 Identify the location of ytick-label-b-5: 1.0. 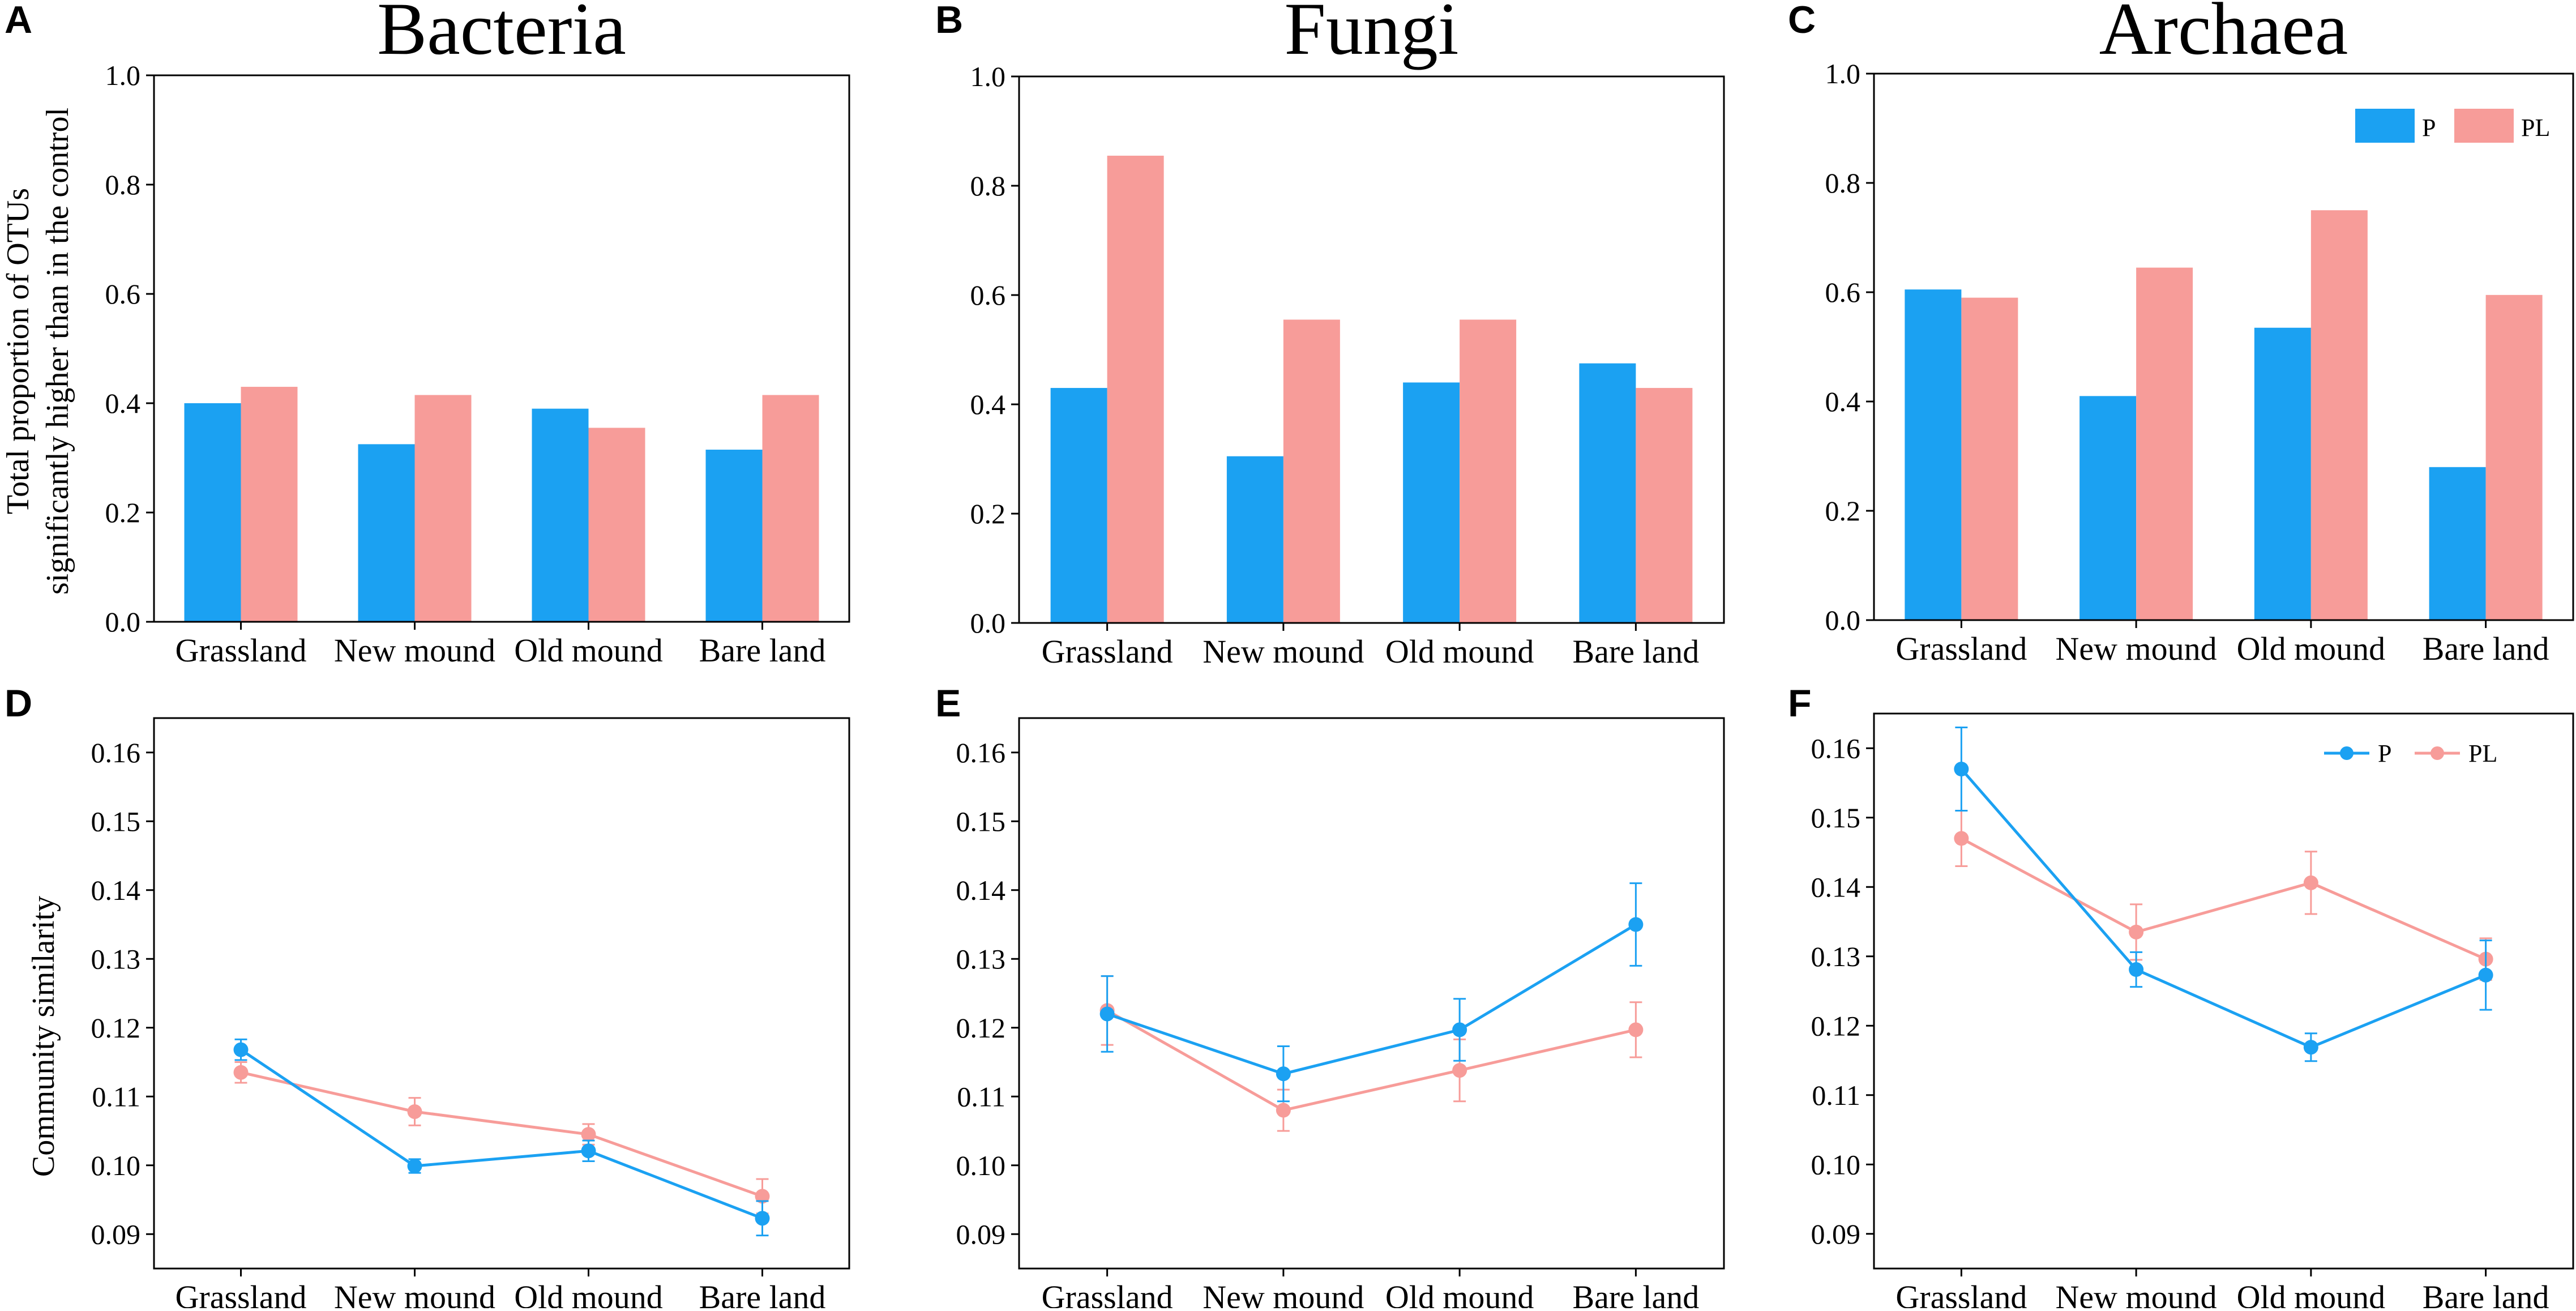
(988, 76).